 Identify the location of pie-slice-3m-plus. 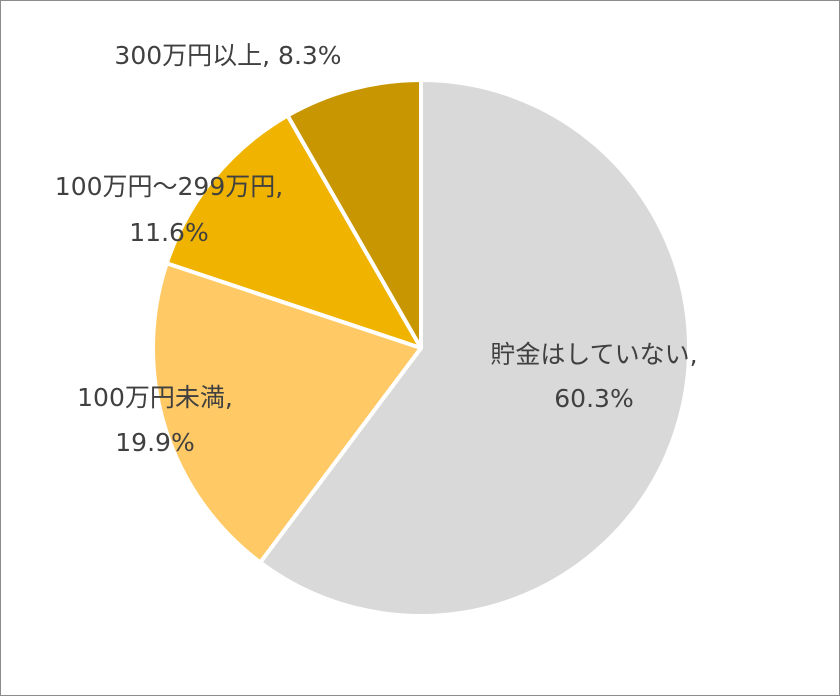
(354, 214).